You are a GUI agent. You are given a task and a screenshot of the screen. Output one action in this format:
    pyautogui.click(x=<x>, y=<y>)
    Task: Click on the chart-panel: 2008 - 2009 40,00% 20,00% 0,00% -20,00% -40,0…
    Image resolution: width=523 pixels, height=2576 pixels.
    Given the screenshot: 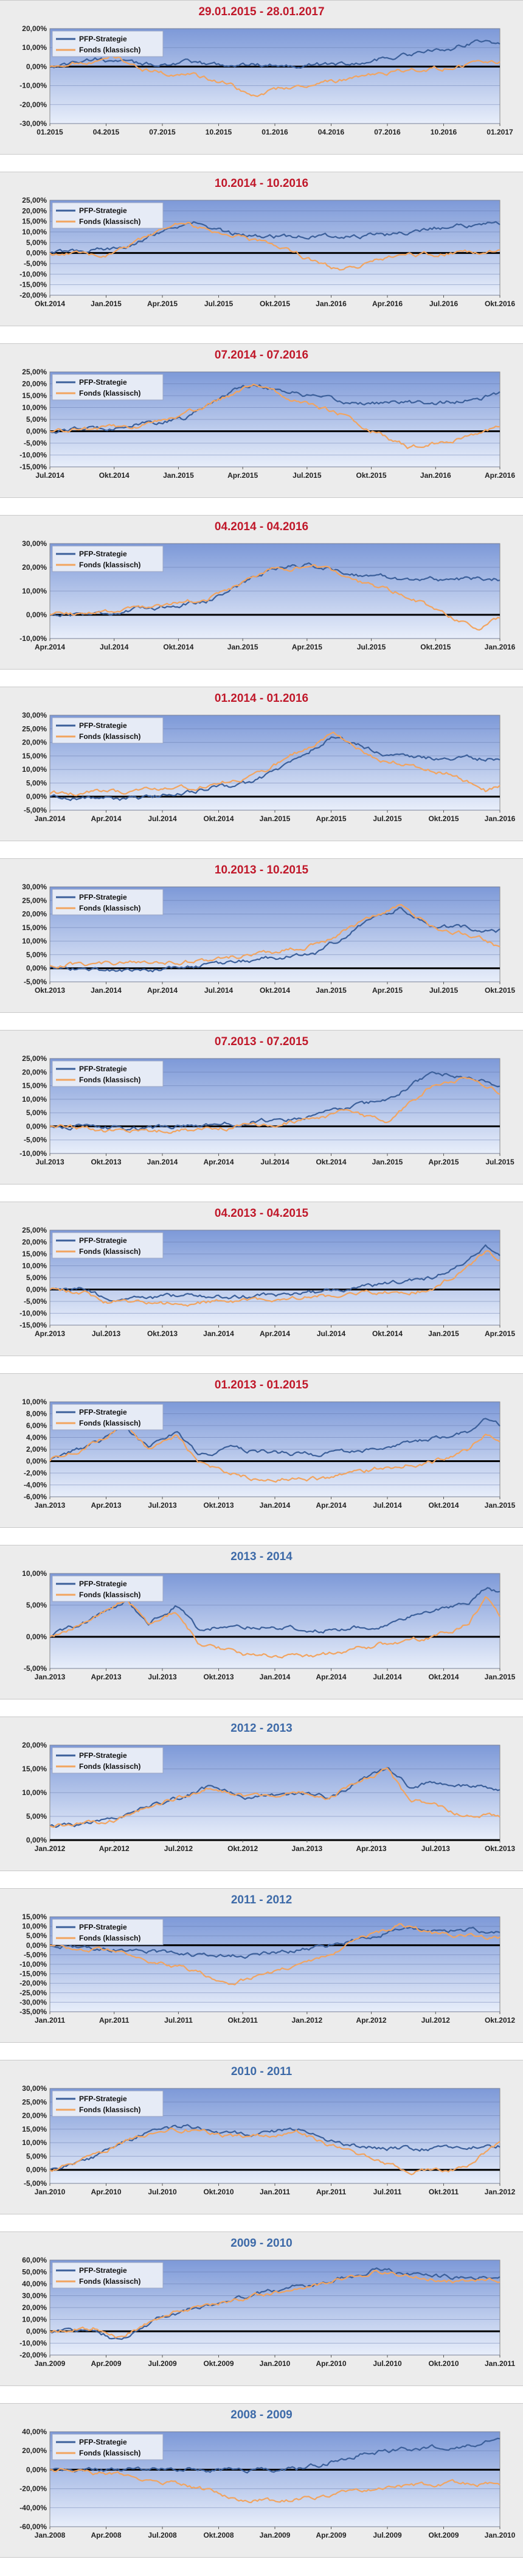 What is the action you would take?
    pyautogui.click(x=261, y=2480)
    